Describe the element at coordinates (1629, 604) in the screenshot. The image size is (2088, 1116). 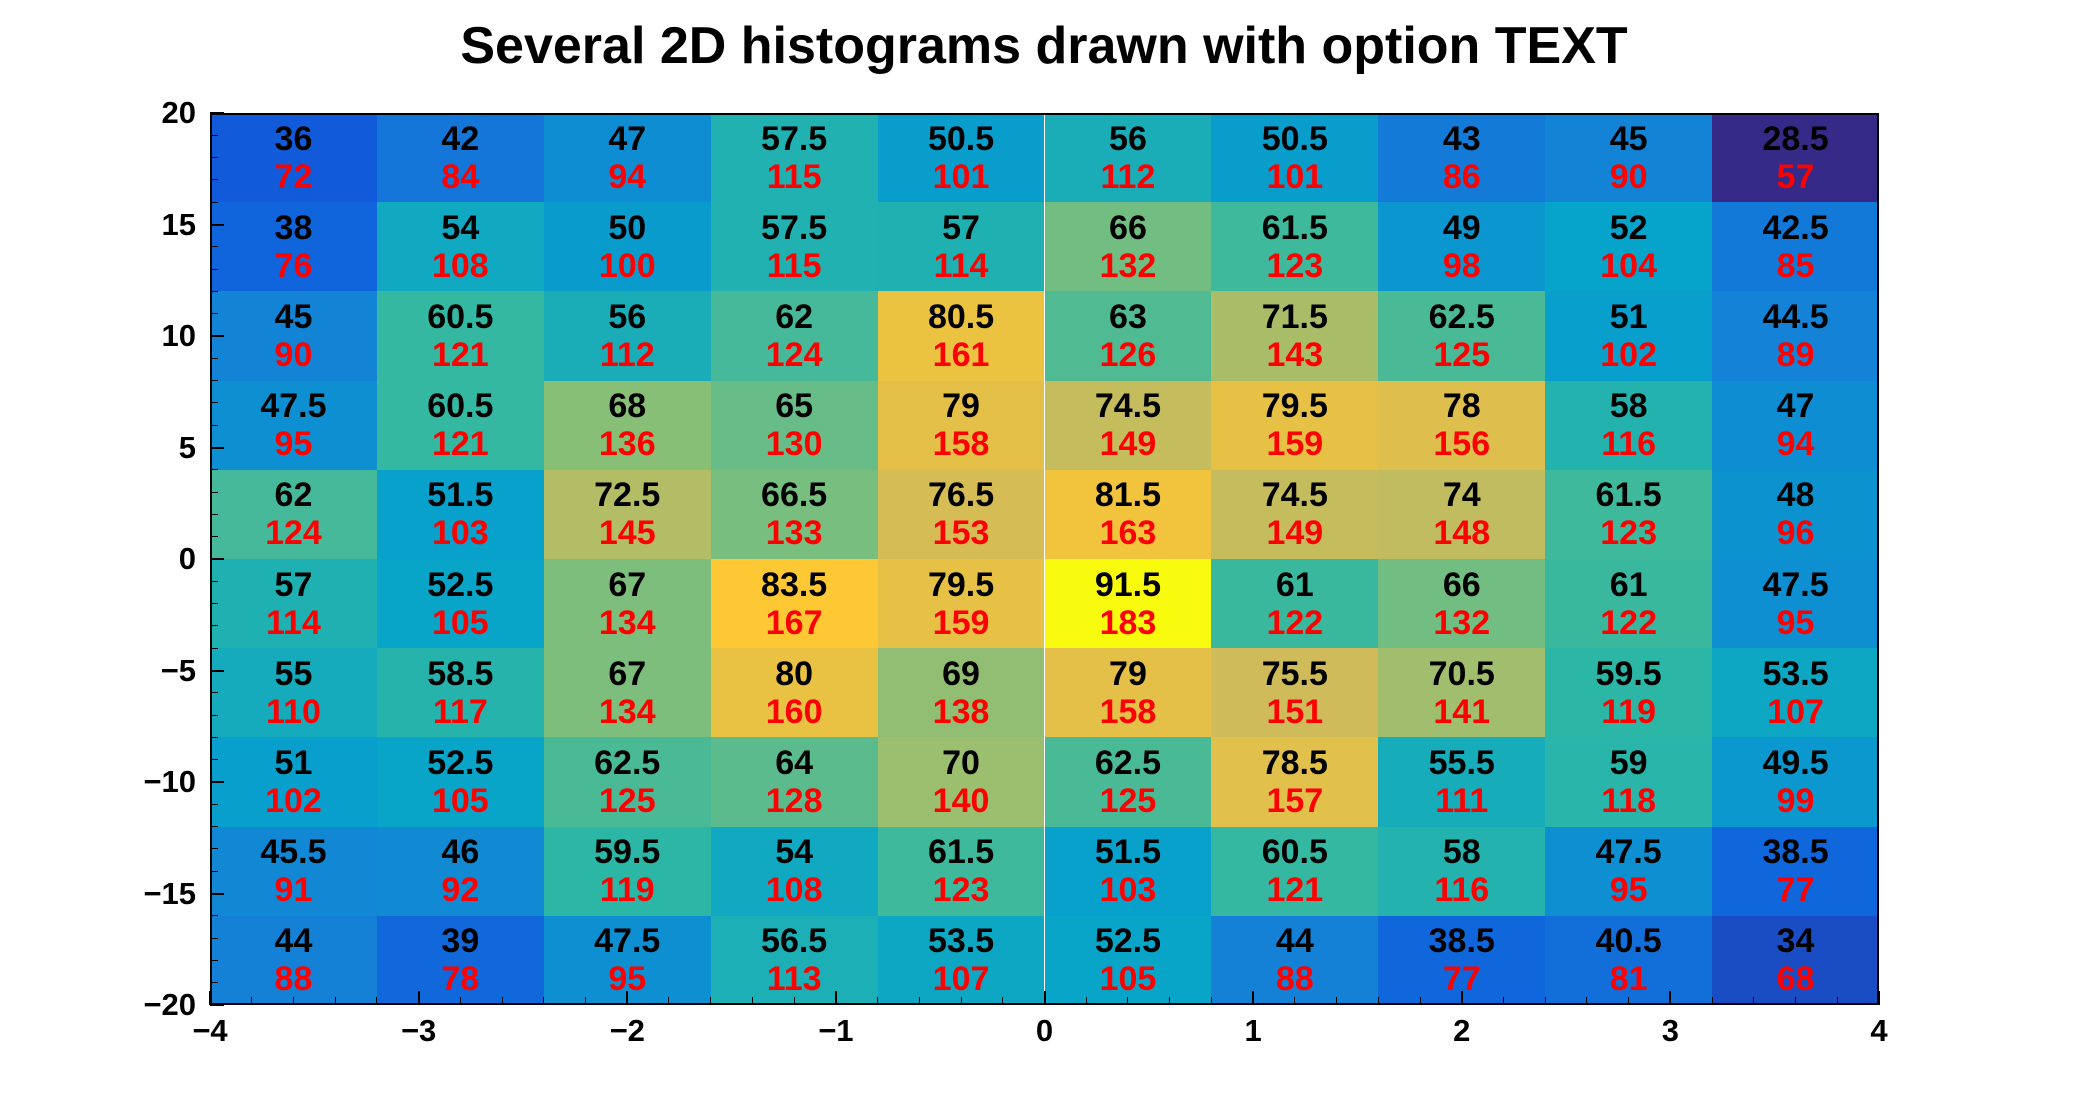
I see `heatmap-cell: 61 122` at that location.